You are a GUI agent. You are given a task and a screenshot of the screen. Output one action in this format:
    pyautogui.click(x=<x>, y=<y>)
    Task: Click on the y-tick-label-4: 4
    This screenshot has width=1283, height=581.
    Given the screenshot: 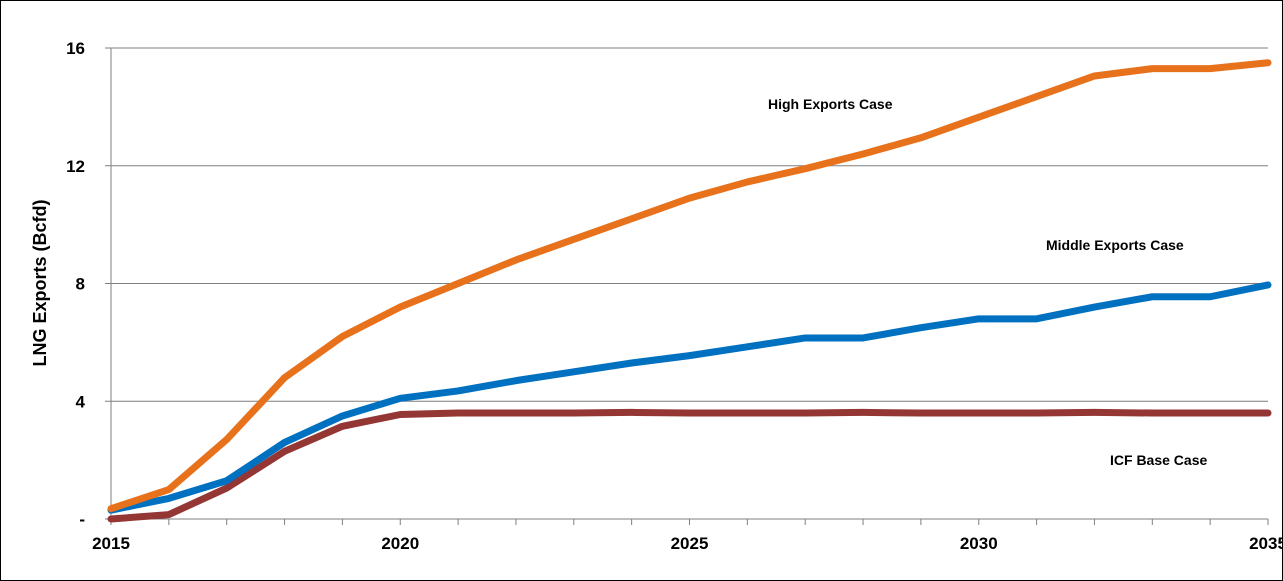 What is the action you would take?
    pyautogui.click(x=81, y=401)
    